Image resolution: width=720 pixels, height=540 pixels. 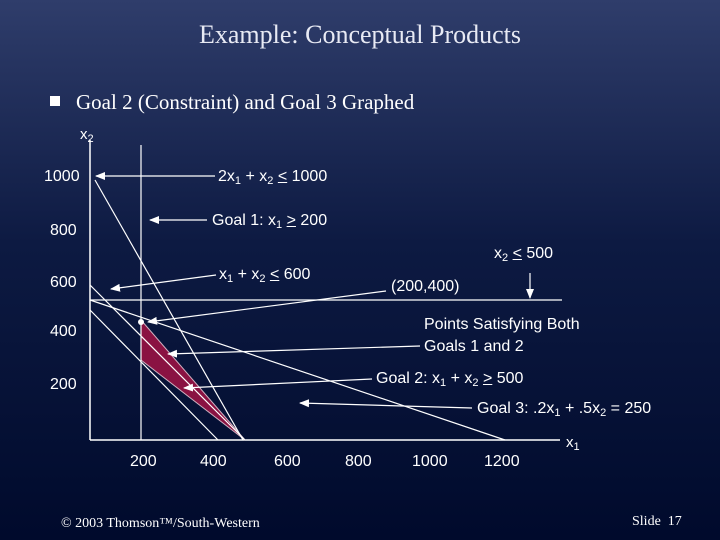 I want to click on goal-1-label: Goal 1: x1 > 200, so click(x=270, y=221).